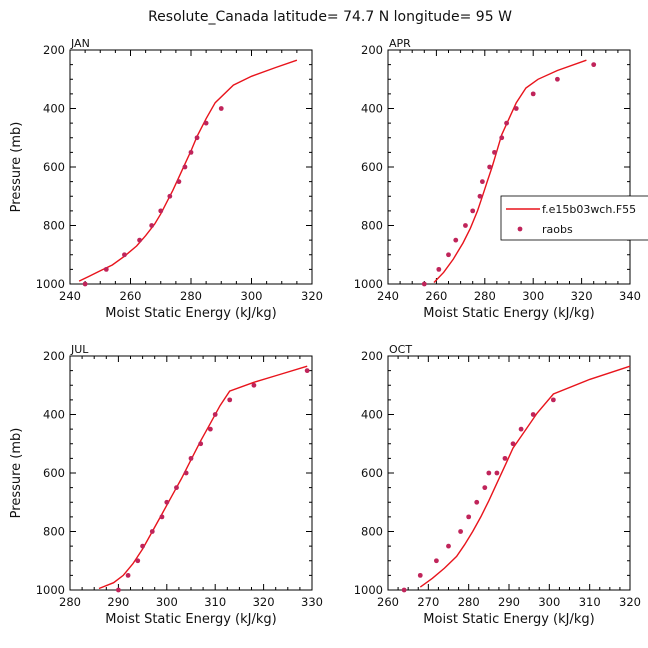 This screenshot has height=648, width=648. I want to click on legend-obs-label: raobs, so click(557, 229).